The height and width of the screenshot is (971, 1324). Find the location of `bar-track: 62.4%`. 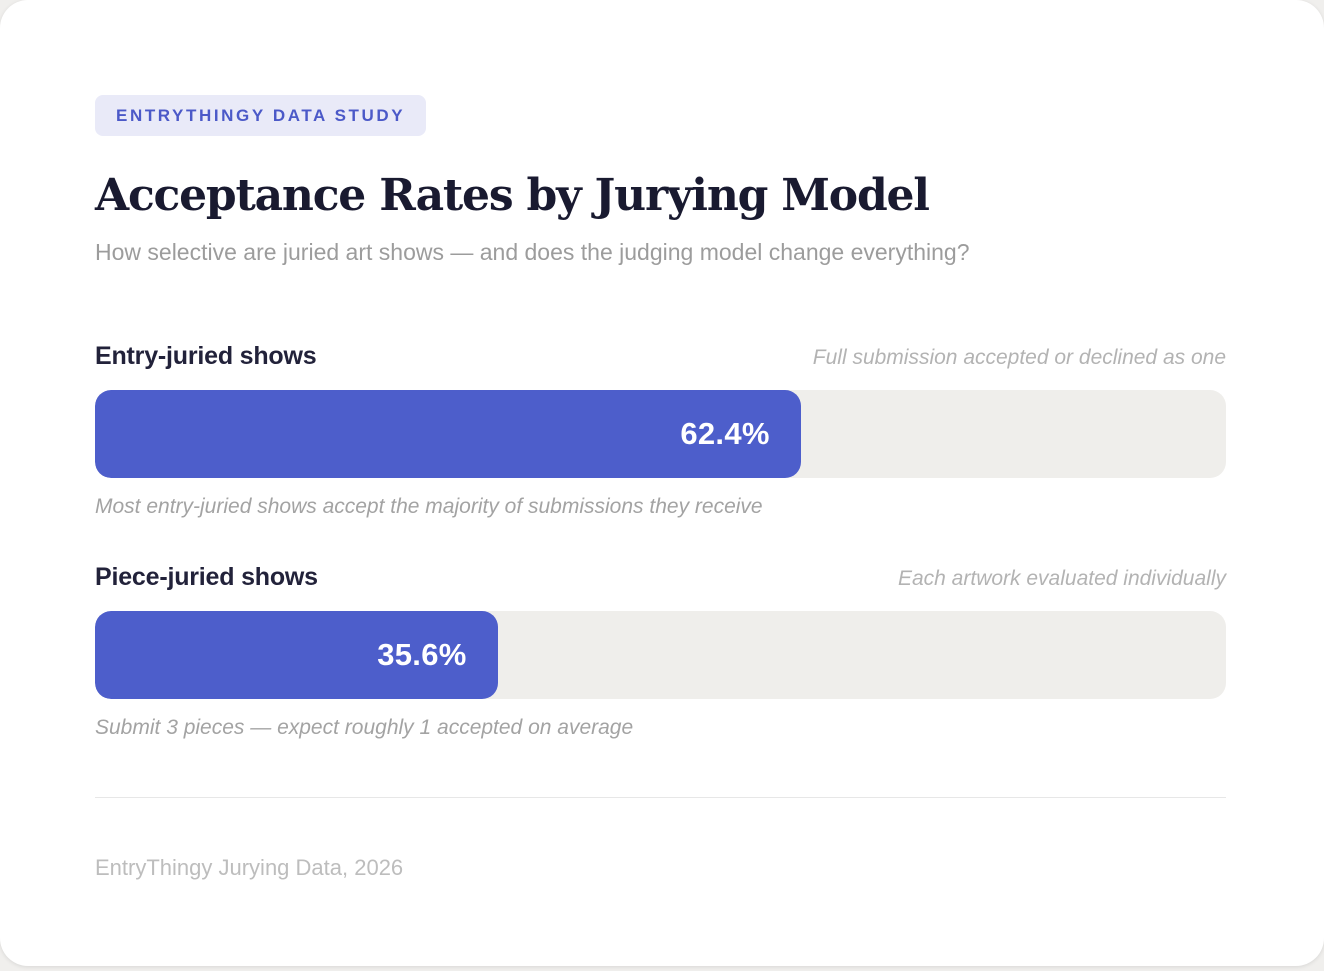

bar-track: 62.4% is located at coordinates (660, 434).